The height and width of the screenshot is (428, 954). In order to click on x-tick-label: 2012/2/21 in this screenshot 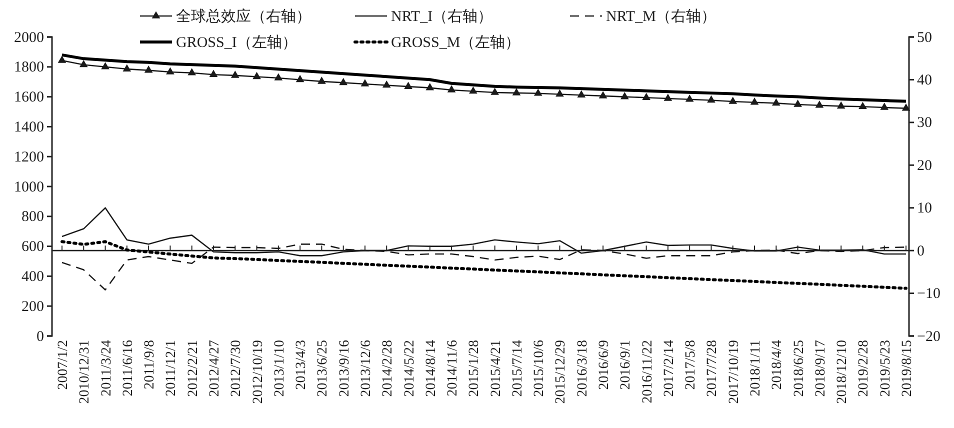, I will do `click(193, 368)`.